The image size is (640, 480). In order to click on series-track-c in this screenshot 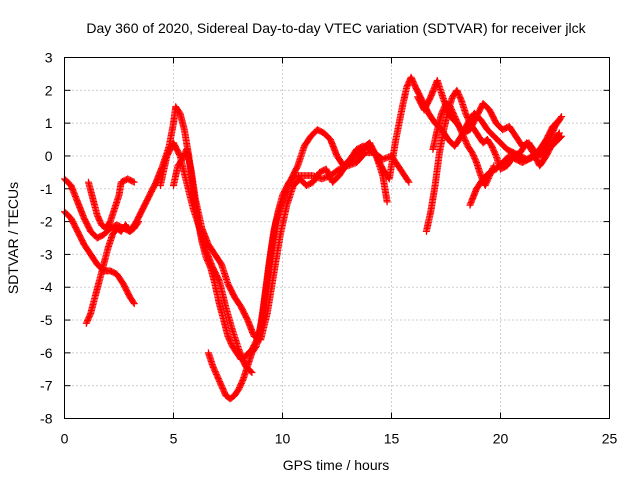, I will do `click(112, 272)`.